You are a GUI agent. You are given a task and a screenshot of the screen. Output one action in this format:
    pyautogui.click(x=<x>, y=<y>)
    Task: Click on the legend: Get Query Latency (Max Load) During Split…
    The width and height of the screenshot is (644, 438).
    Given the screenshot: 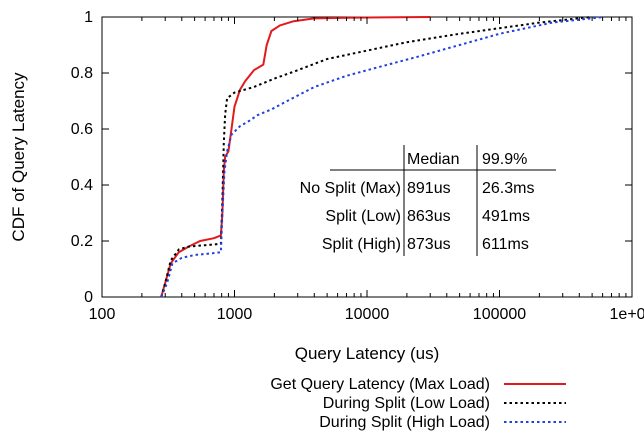 What is the action you would take?
    pyautogui.click(x=418, y=403)
    